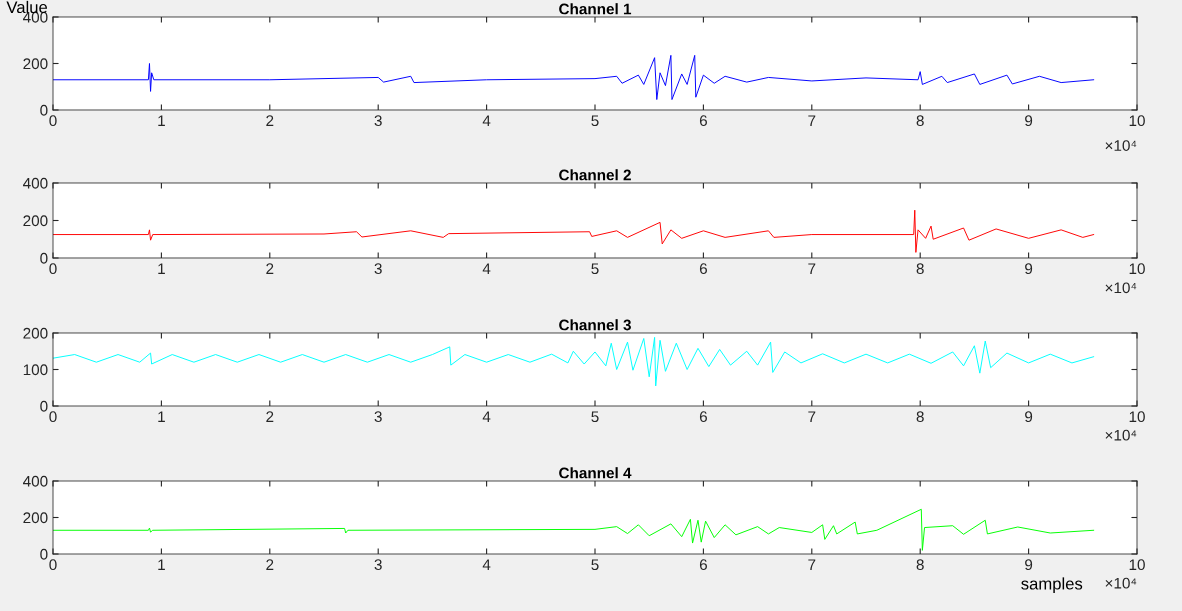 The image size is (1182, 611). What do you see at coordinates (35, 370) in the screenshot?
I see `y-tick-label: 100` at bounding box center [35, 370].